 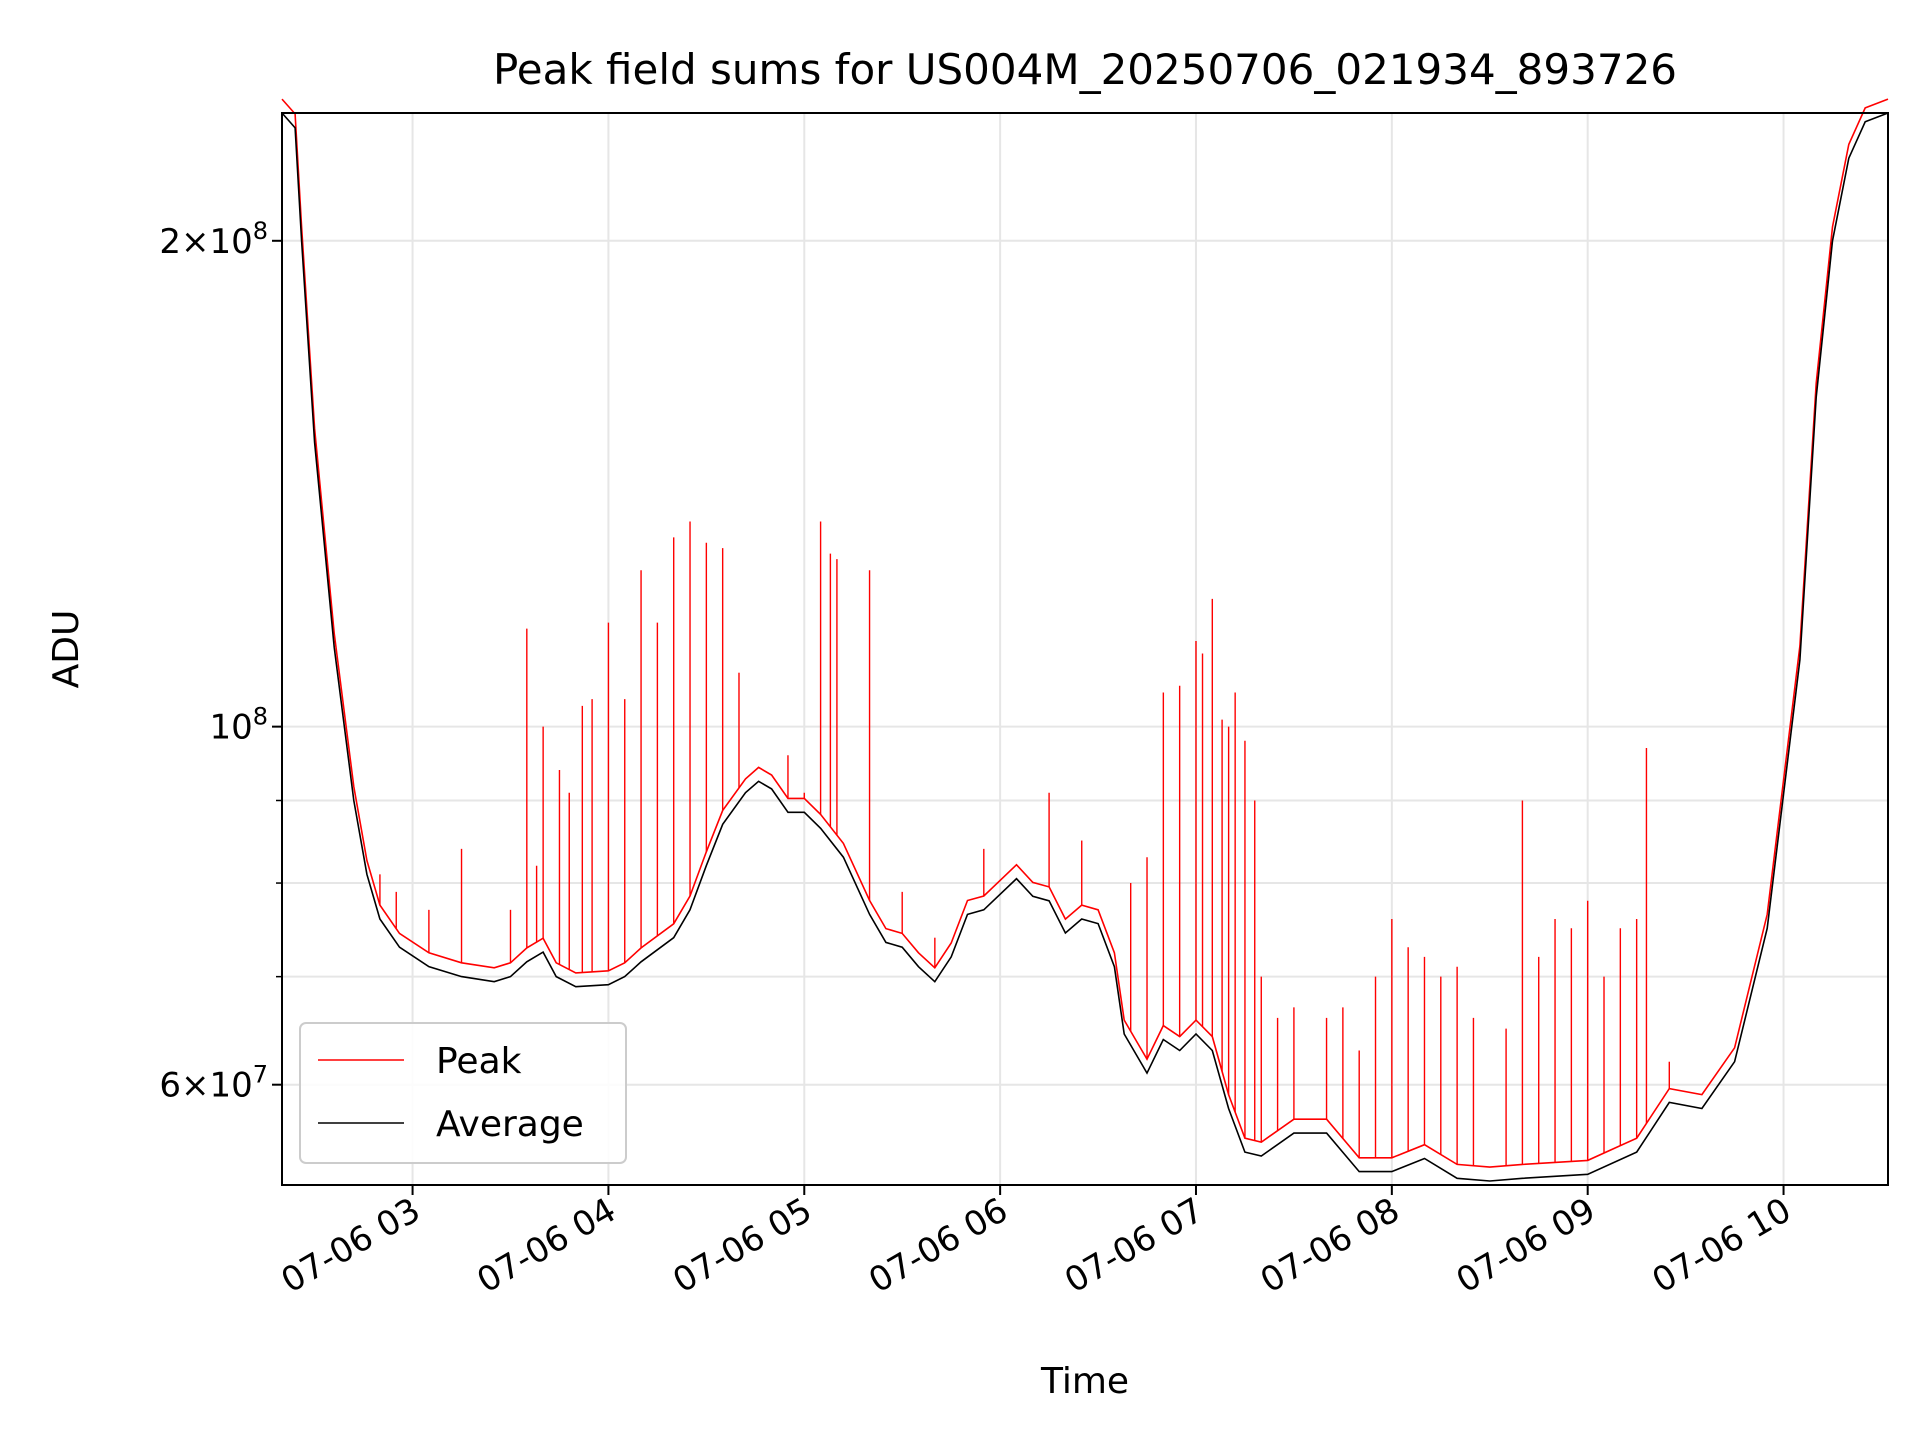 I want to click on y-tick-label: 6×107, so click(x=213, y=1083).